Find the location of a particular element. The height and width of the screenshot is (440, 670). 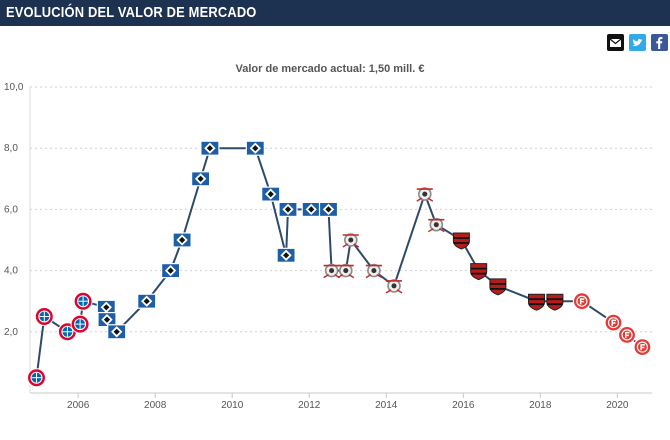

email-share-button is located at coordinates (615, 42).